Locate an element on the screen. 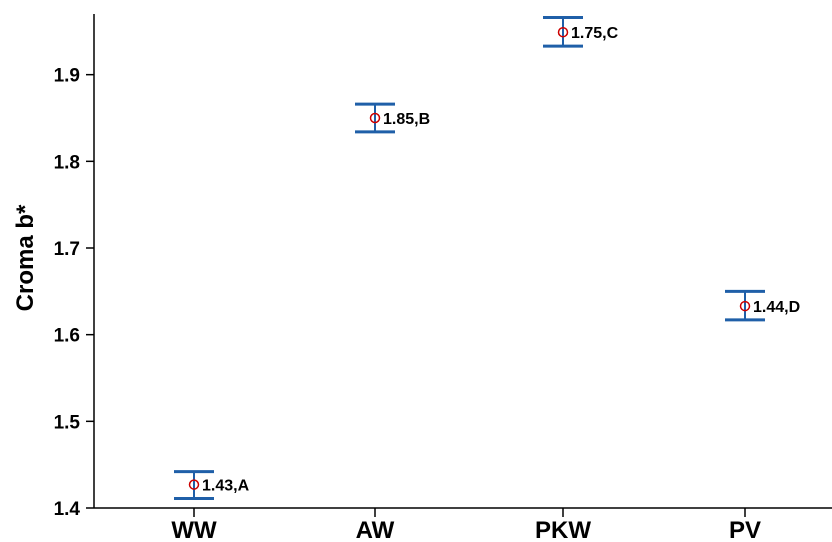 The width and height of the screenshot is (832, 542). point-label: 1.85,B is located at coordinates (406, 119).